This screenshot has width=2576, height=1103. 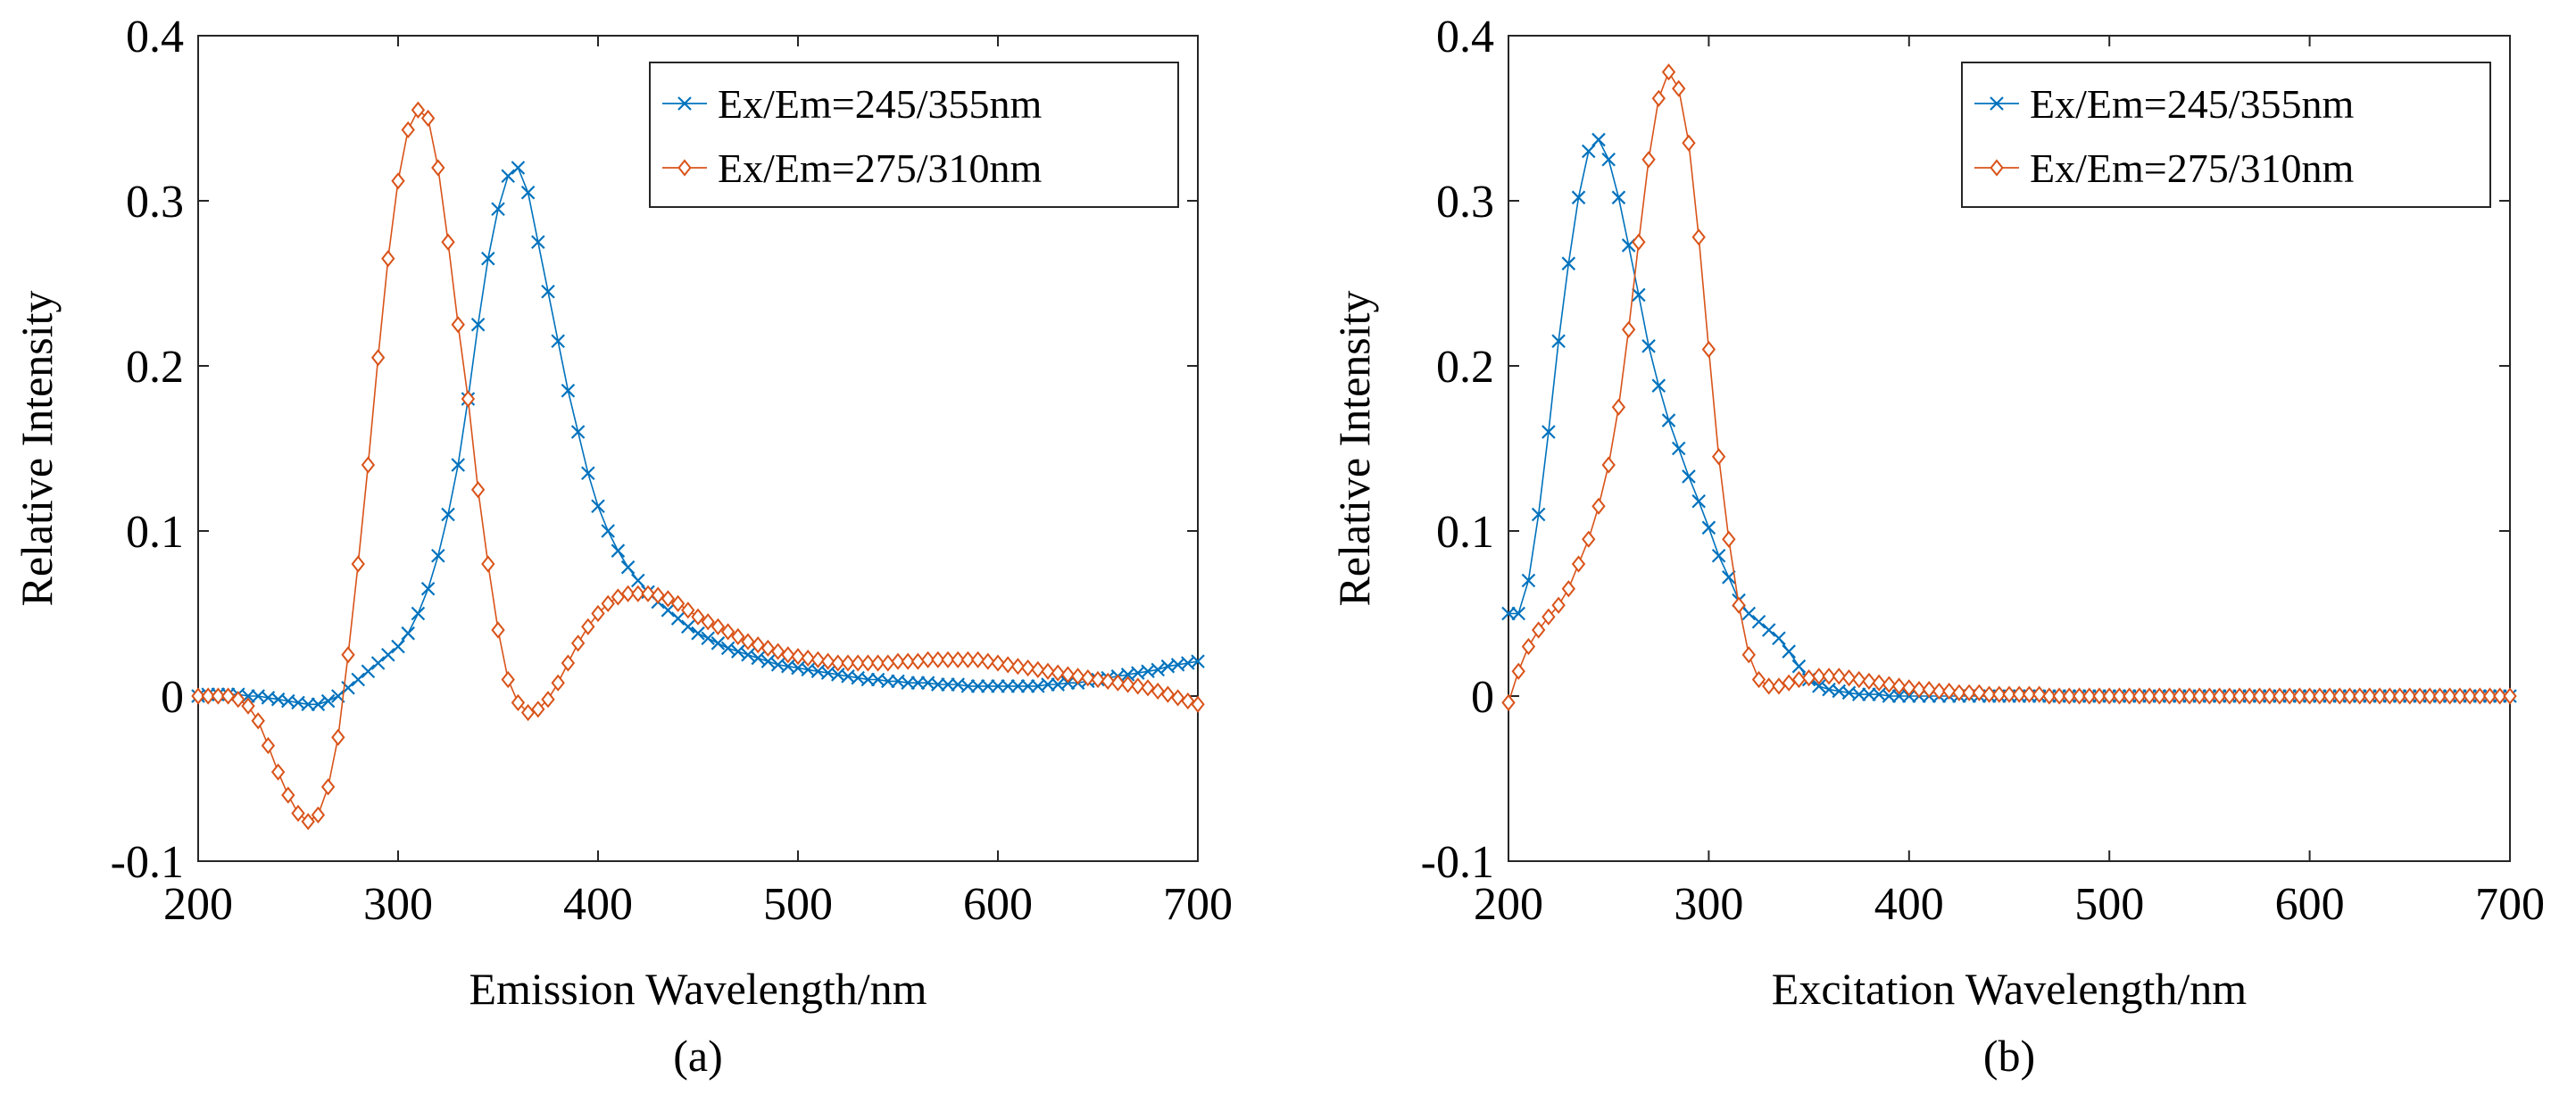 I want to click on panel-b-xtick-label: 700, so click(x=2510, y=904).